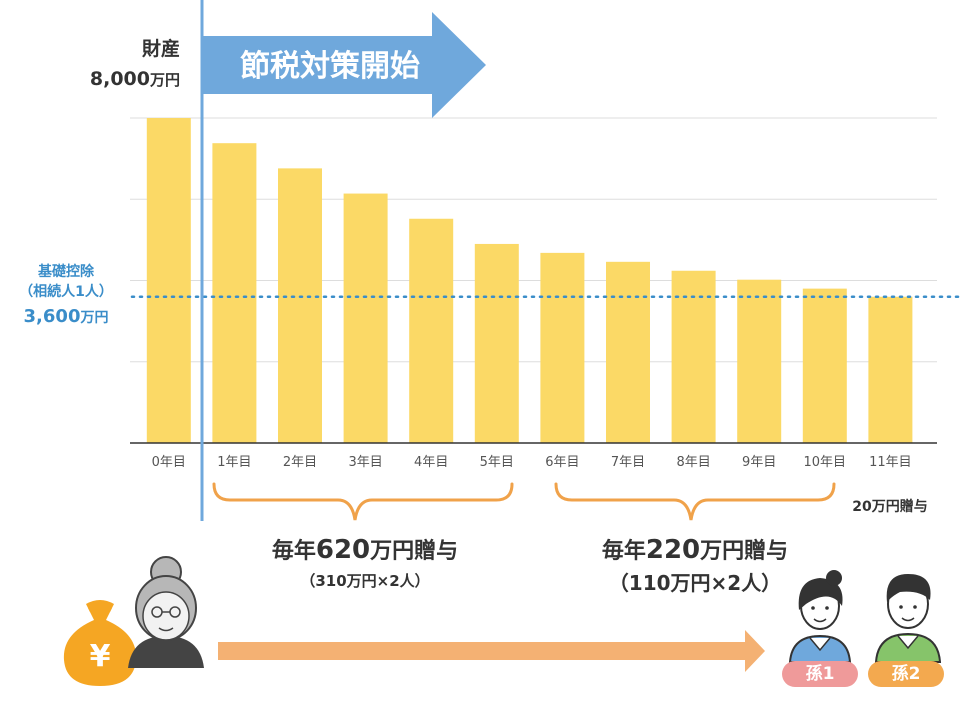 The height and width of the screenshot is (720, 960). Describe the element at coordinates (562, 462) in the screenshot. I see `x-tick-label-6: 6年目` at that location.